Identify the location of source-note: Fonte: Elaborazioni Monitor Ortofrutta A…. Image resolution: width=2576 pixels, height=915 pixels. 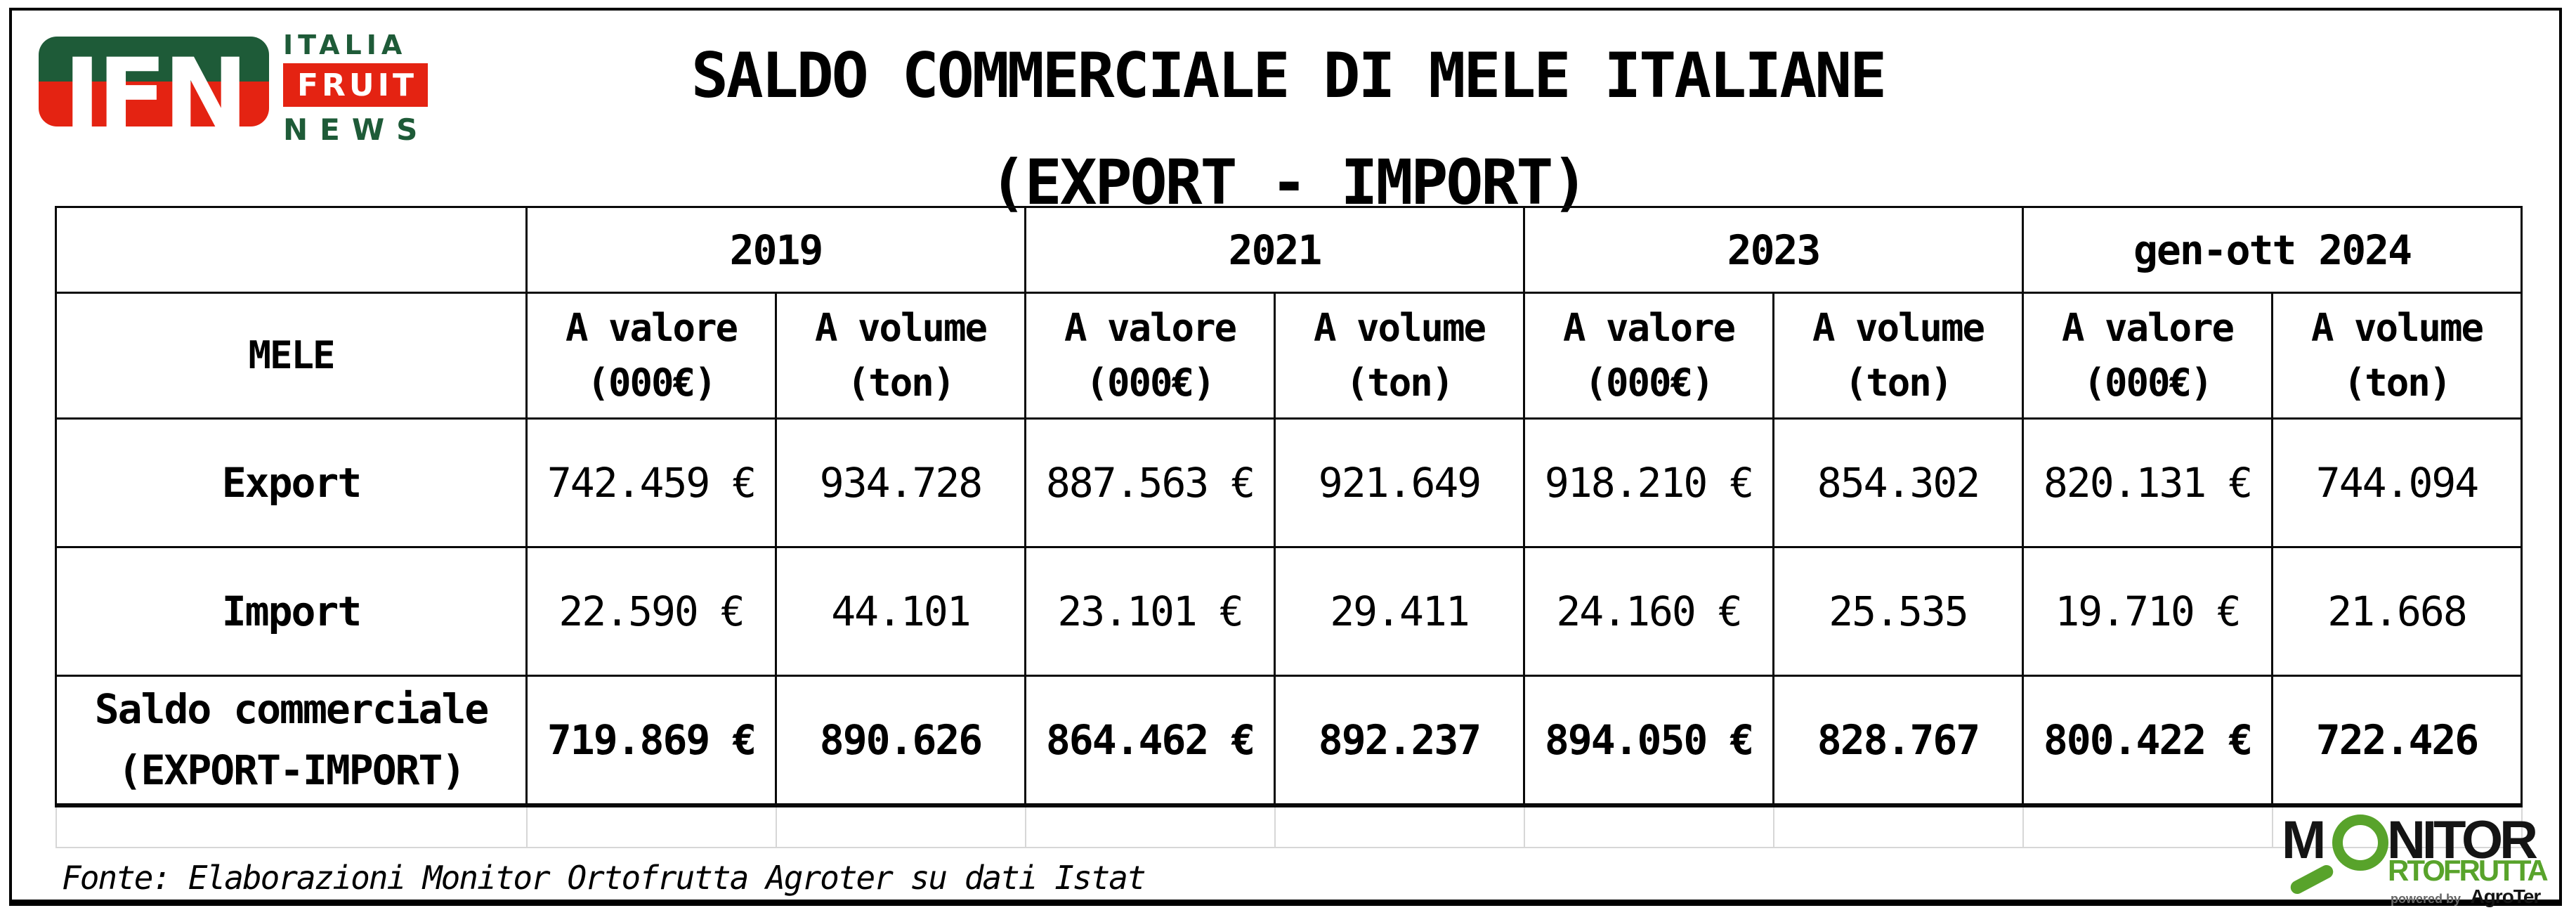
(604, 878).